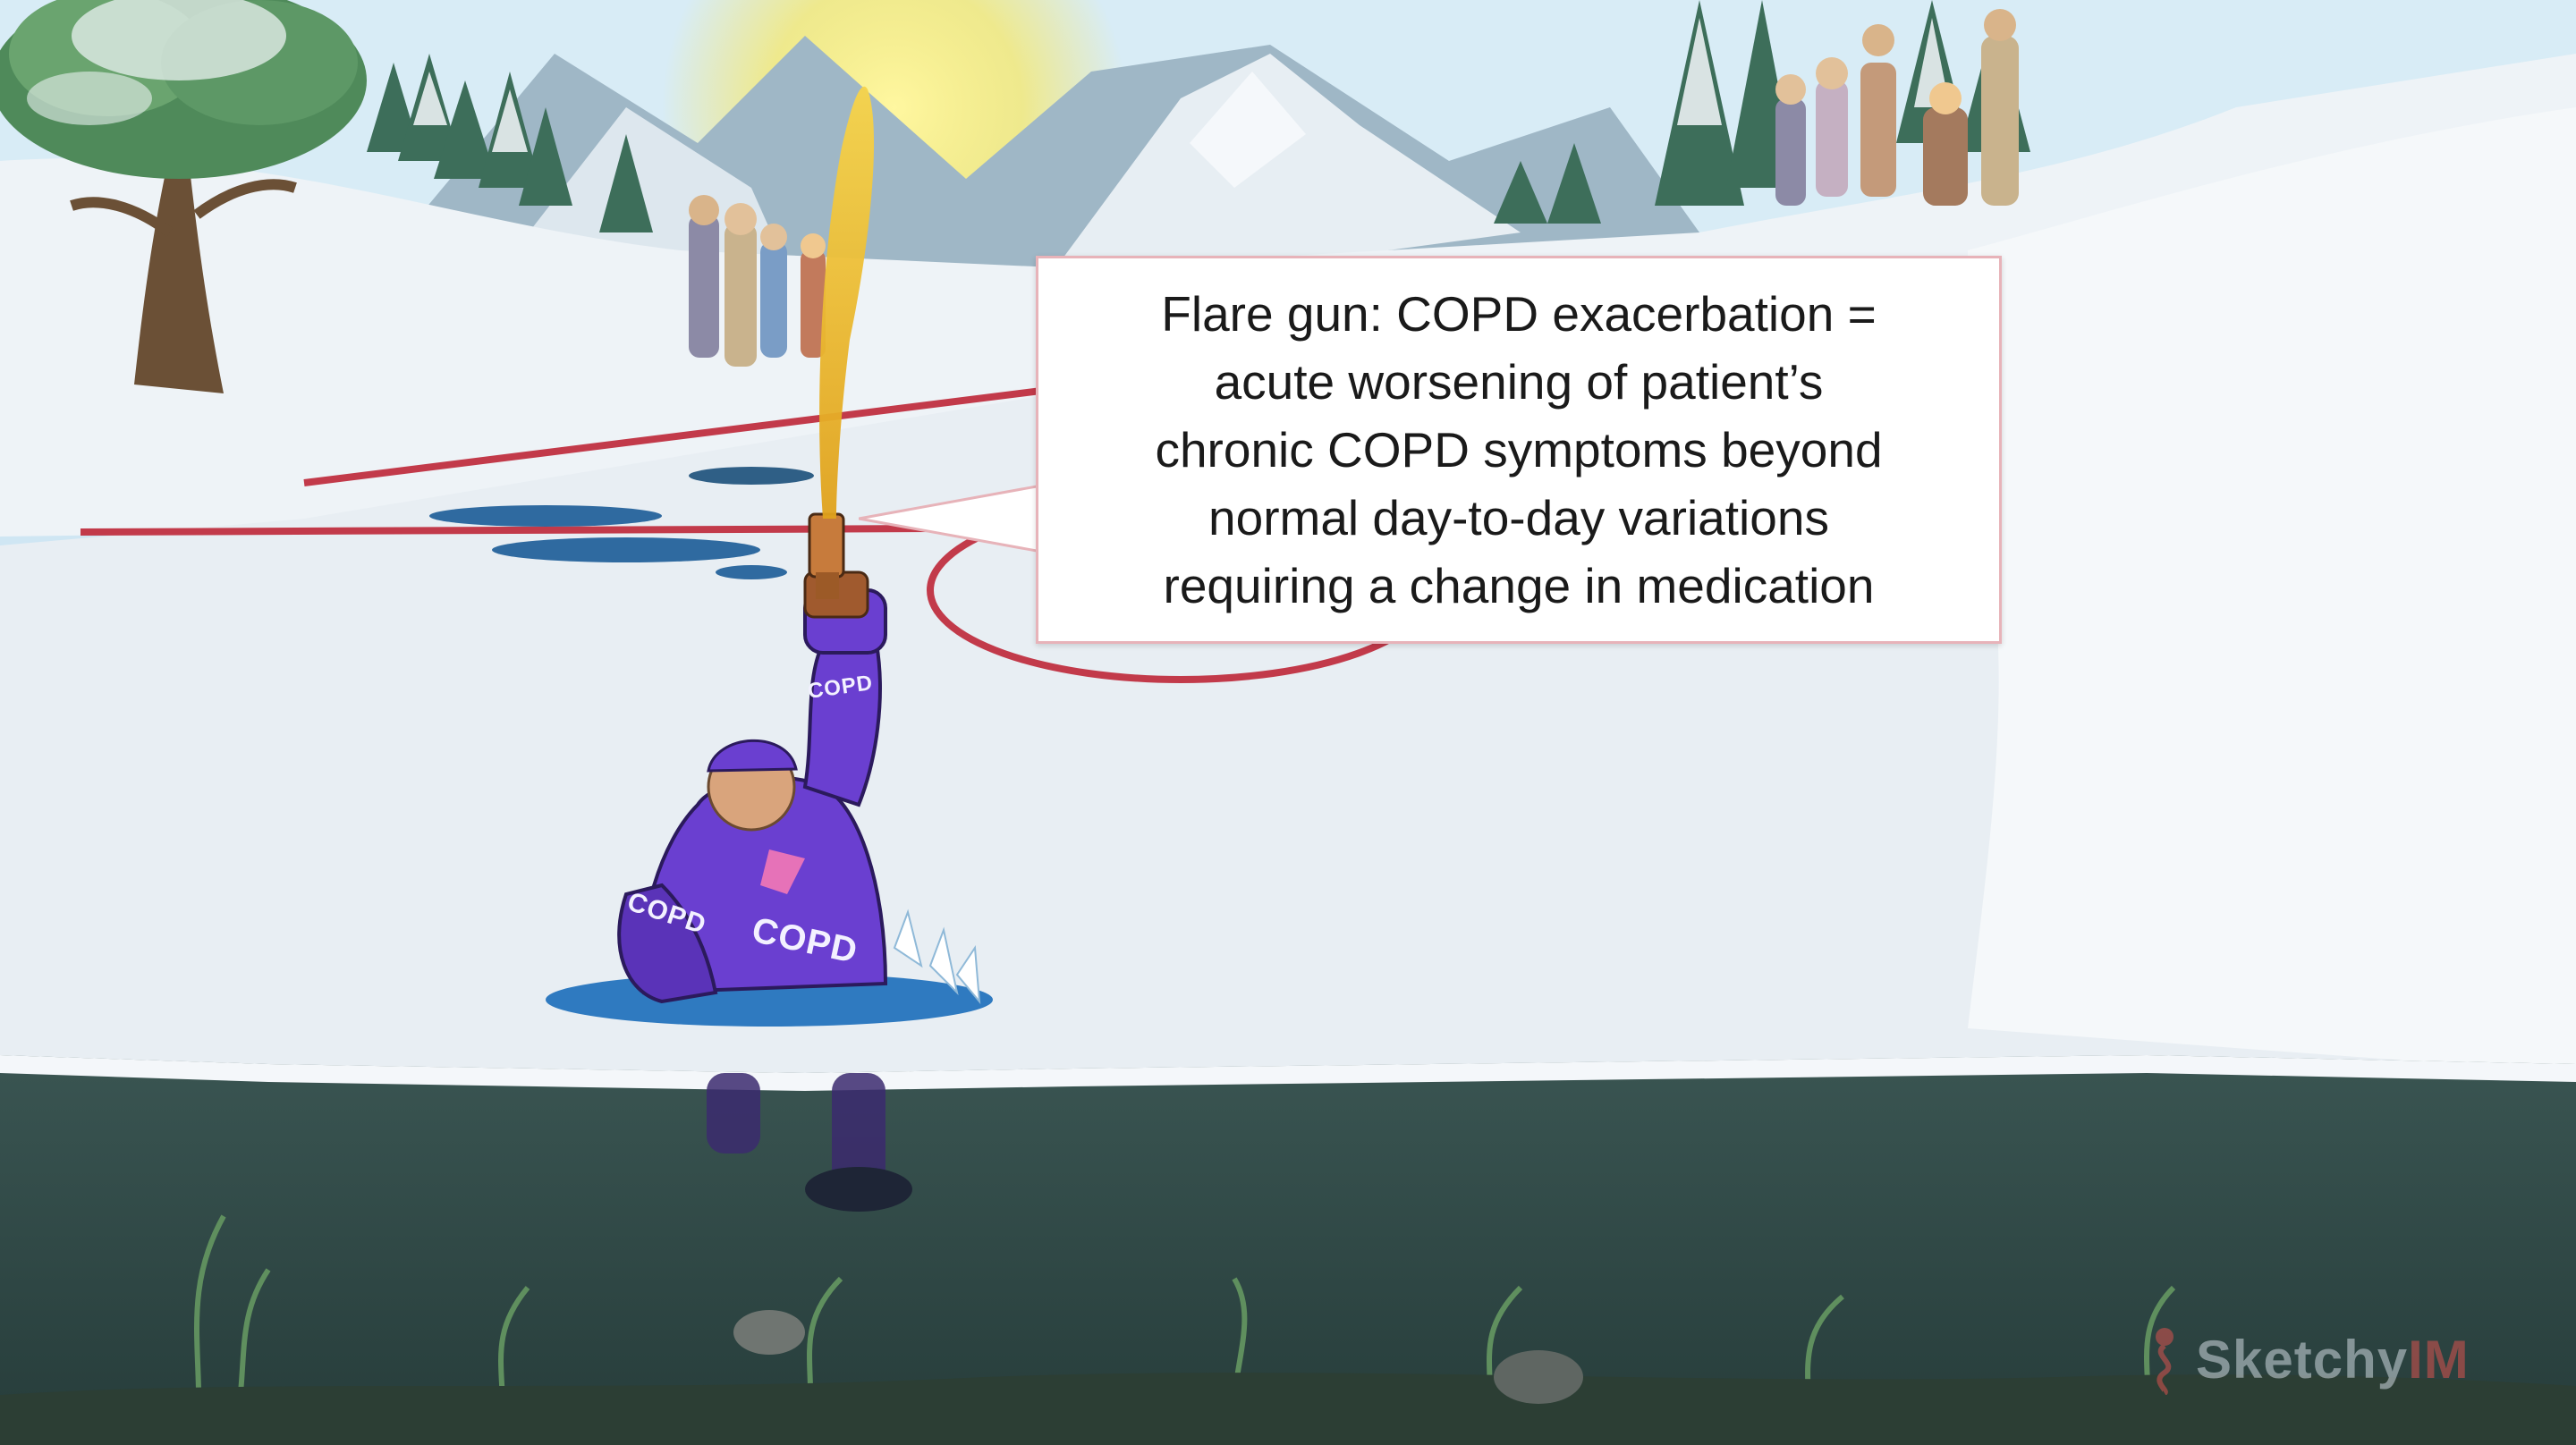  Describe the element at coordinates (2439, 1359) in the screenshot. I see `watermark-suffix: IM` at that location.